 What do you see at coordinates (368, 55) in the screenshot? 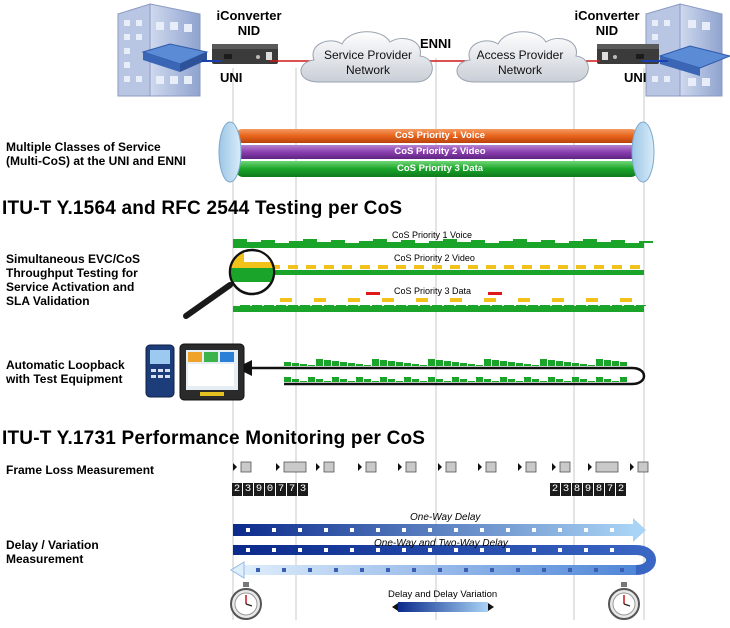
I see `service-provider-line1: Service Provider` at bounding box center [368, 55].